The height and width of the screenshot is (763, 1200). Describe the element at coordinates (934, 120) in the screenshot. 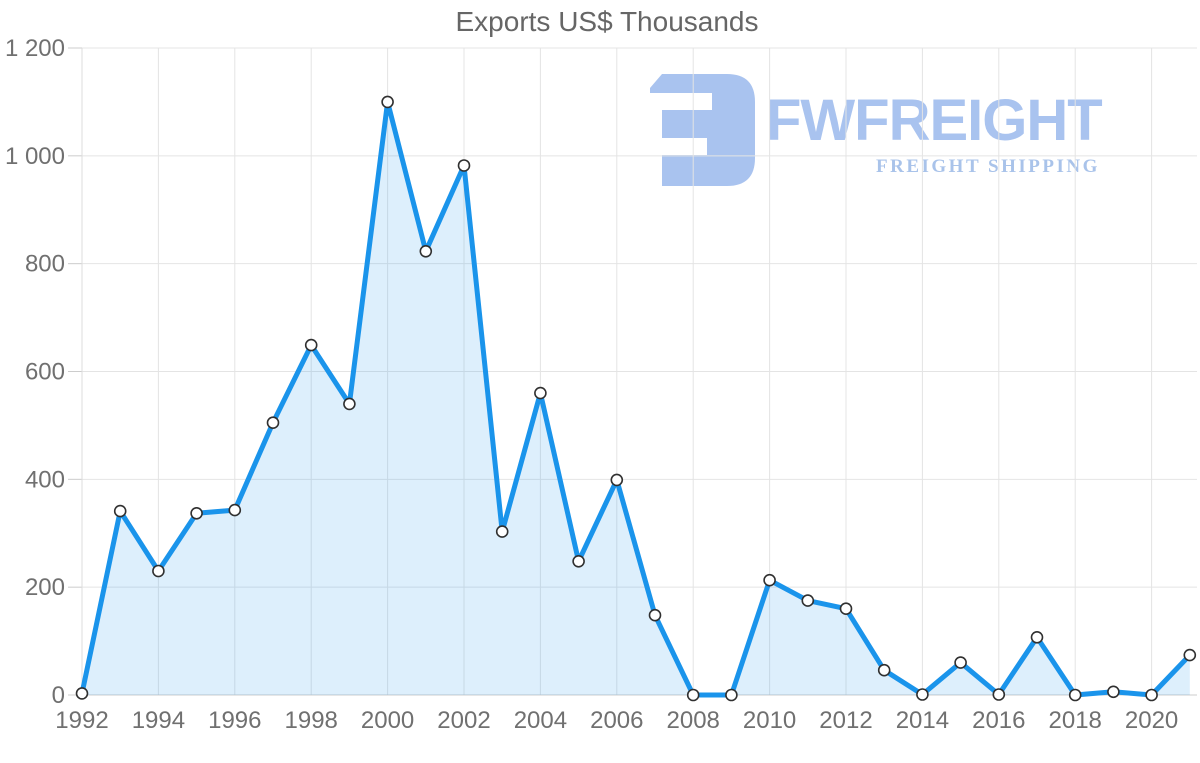

I see `brand-wordmark: FWFREIGHT` at that location.